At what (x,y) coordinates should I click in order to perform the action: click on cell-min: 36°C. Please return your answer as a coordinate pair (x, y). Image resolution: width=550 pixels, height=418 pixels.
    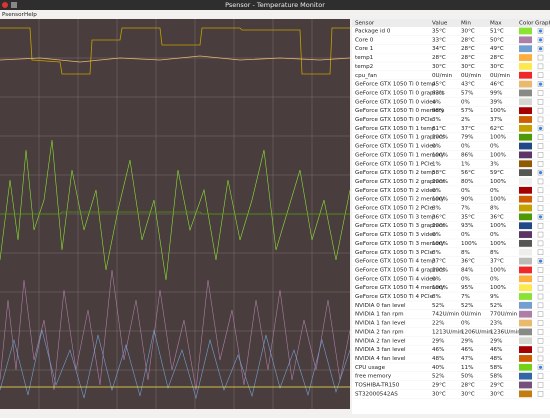
    Looking at the image, I should click on (468, 262).